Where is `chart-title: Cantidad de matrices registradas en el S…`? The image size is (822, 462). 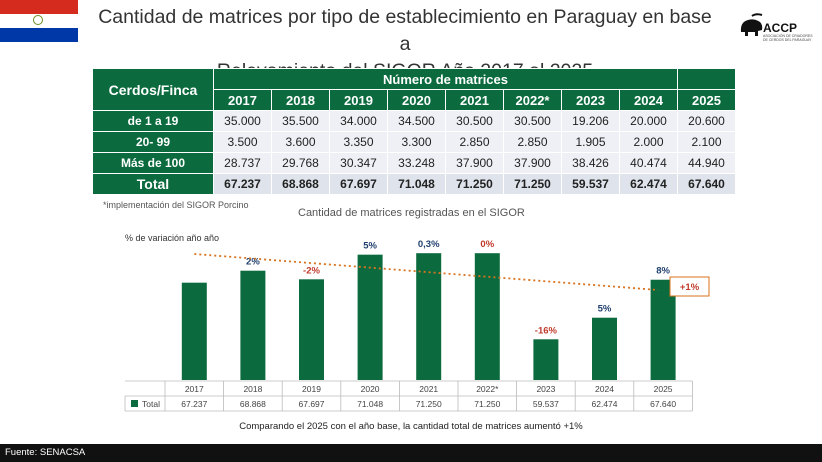 chart-title: Cantidad de matrices registradas en el S… is located at coordinates (411, 213).